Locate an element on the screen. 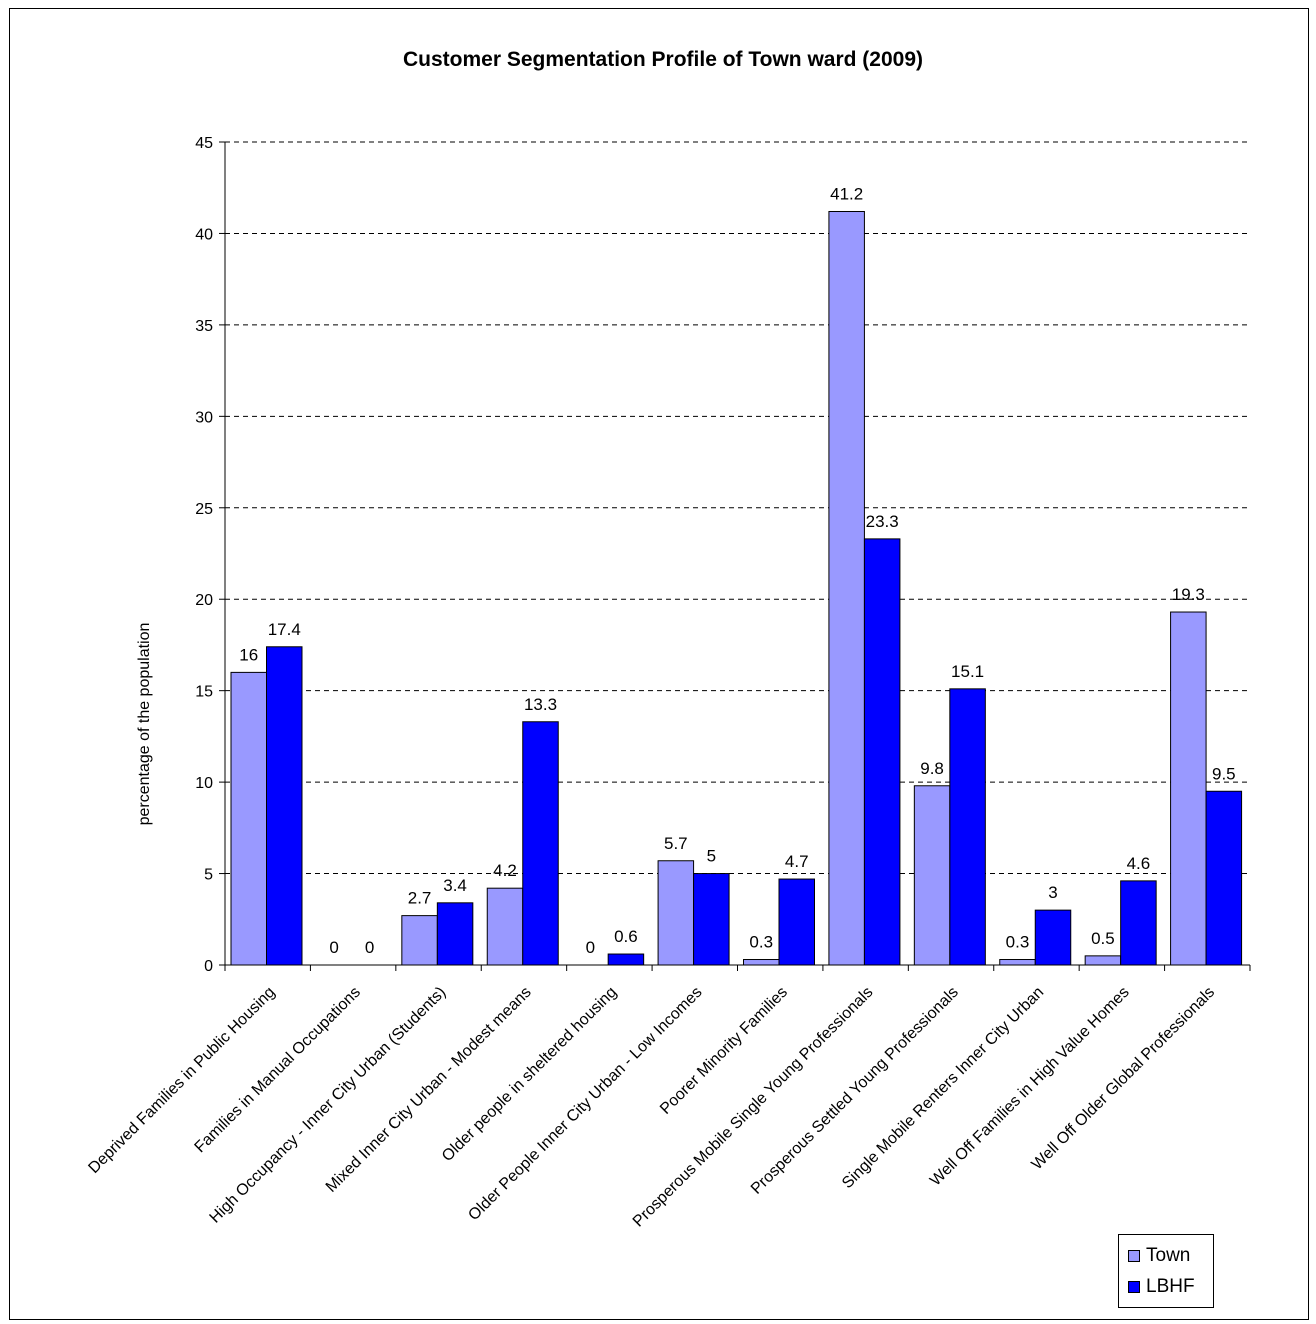 This screenshot has height=1324, width=1316. x-category-label: Families in Manual Occupations is located at coordinates (278, 1070).